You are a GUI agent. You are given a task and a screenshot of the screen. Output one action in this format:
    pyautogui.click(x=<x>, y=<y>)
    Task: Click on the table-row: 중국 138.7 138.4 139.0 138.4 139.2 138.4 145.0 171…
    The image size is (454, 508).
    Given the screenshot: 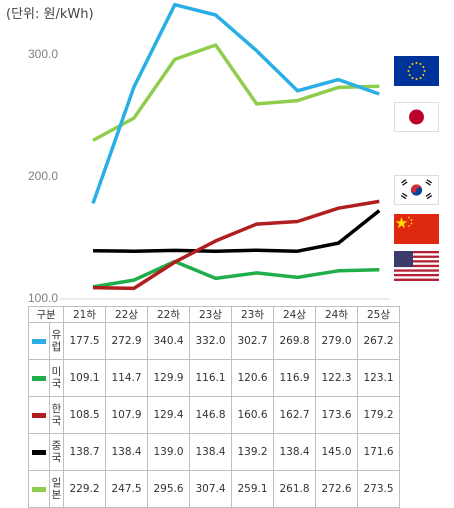 What is the action you would take?
    pyautogui.click(x=214, y=452)
    